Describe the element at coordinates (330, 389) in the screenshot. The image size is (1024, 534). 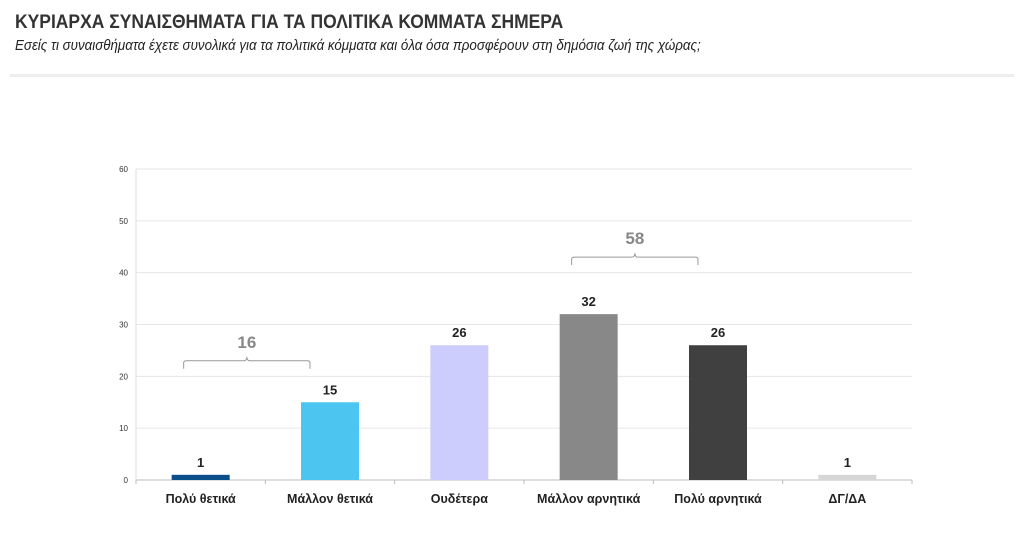
I see `data-label: 15` at that location.